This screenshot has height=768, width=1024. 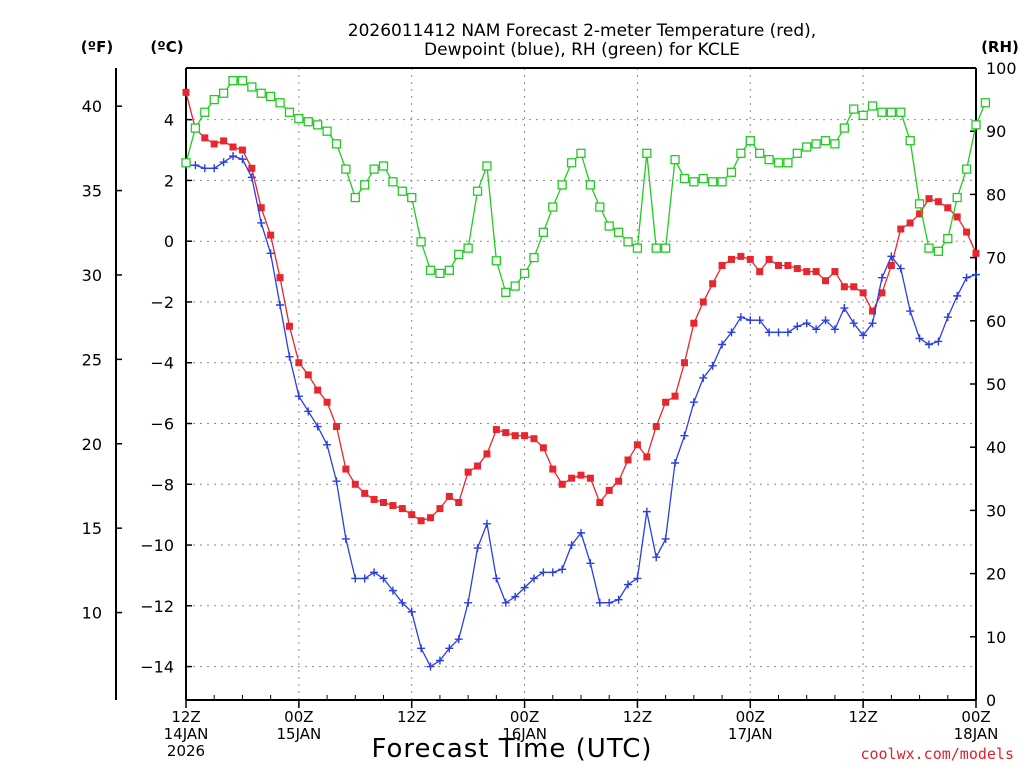 I want to click on rh-tick-label: 10, so click(x=996, y=637).